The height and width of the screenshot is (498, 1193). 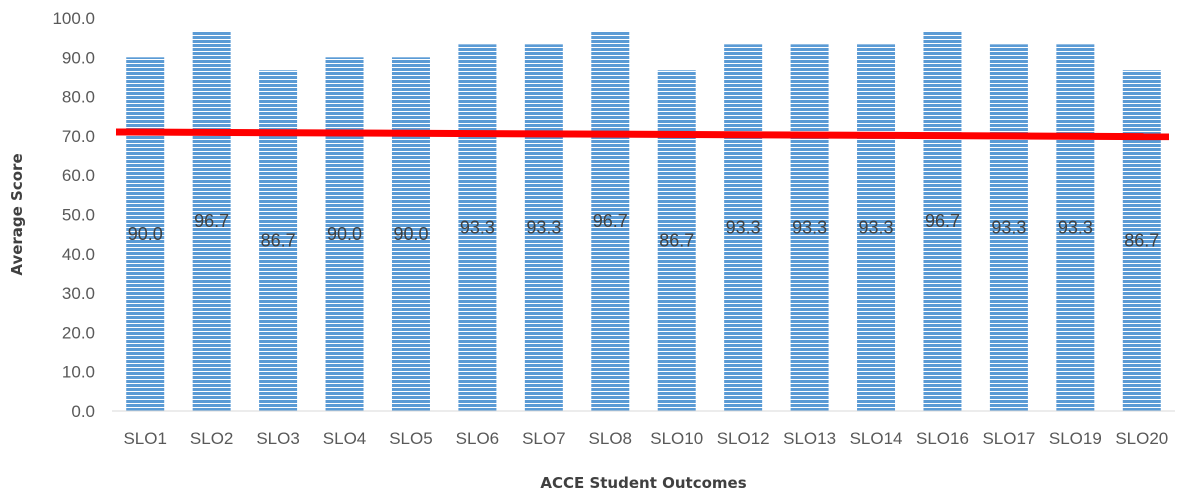 I want to click on x-tick-label: SLO16, so click(x=942, y=438).